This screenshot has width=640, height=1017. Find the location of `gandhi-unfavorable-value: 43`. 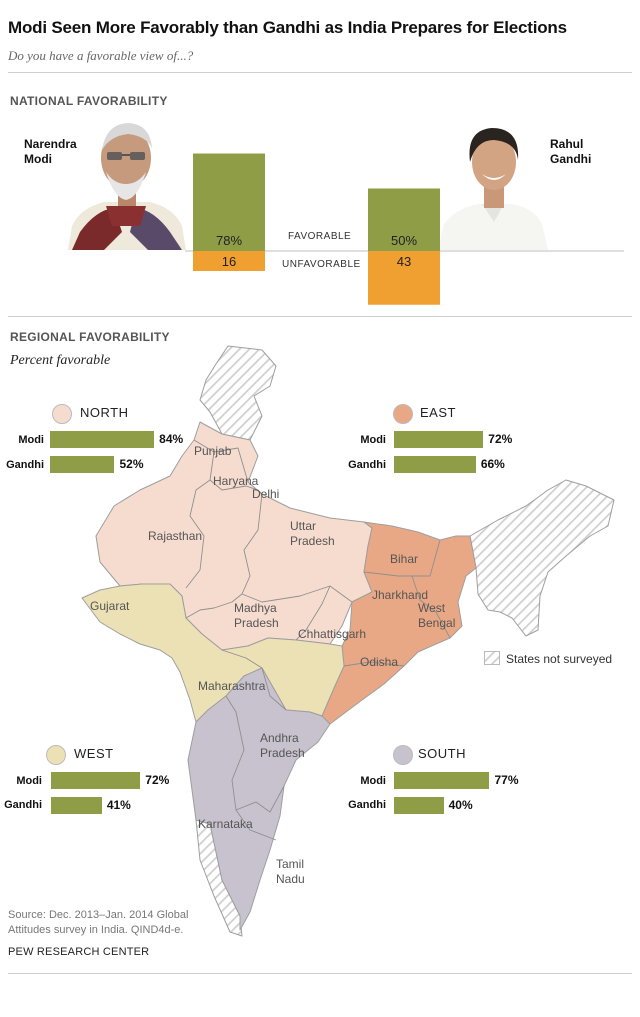

gandhi-unfavorable-value: 43 is located at coordinates (404, 261).